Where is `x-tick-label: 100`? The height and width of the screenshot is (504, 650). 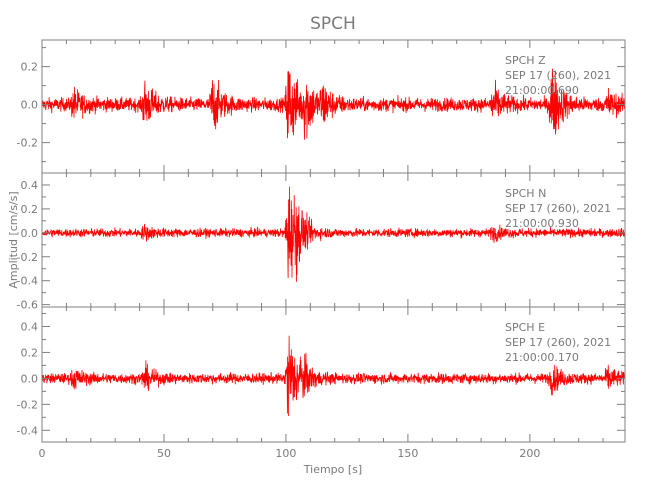 x-tick-label: 100 is located at coordinates (285, 453).